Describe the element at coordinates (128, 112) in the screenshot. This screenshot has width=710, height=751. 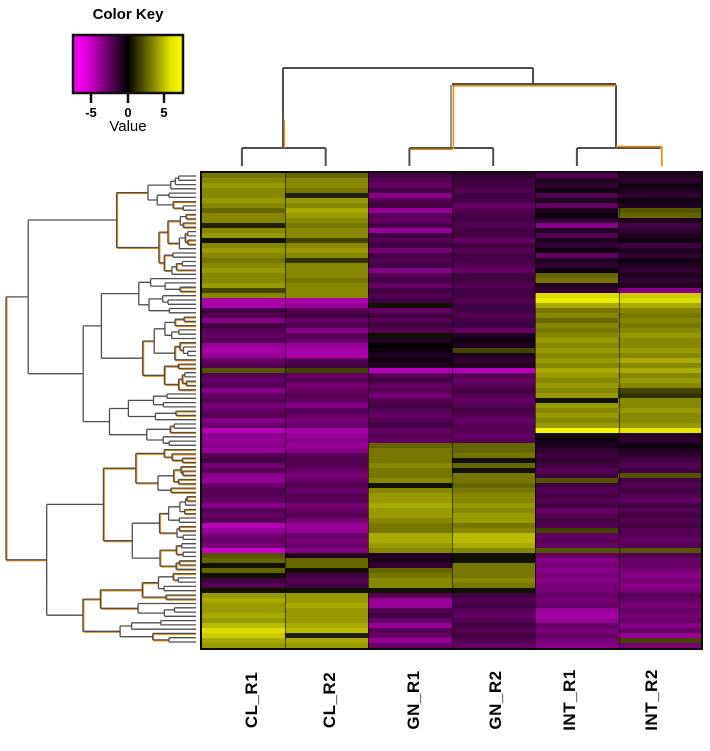
I see `tick-zero: 0` at that location.